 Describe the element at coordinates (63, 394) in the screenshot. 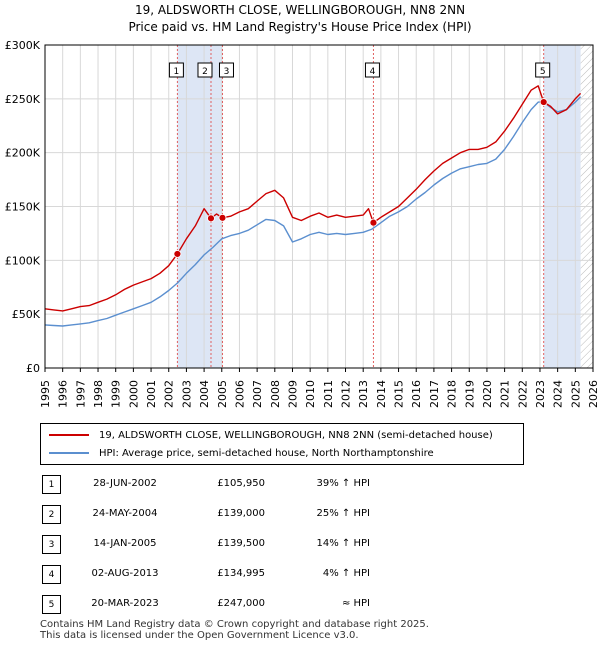

I see `x-tick-label: 1996` at that location.